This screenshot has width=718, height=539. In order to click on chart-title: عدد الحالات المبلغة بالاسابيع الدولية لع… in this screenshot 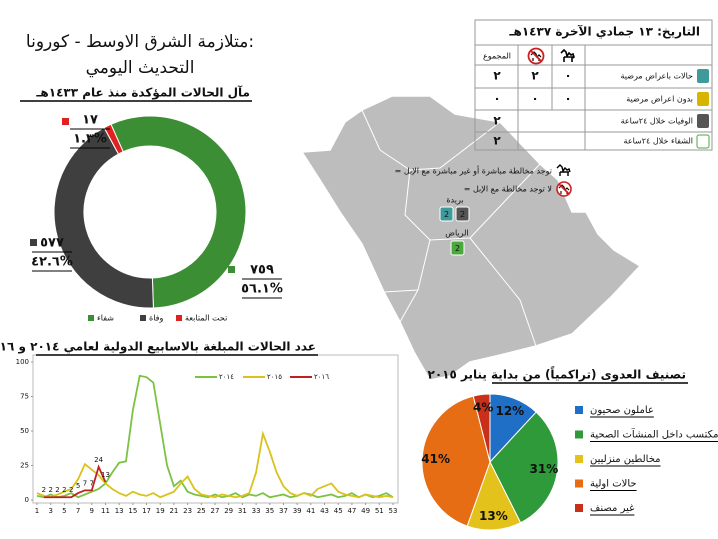, I will do `click(158, 347)`.